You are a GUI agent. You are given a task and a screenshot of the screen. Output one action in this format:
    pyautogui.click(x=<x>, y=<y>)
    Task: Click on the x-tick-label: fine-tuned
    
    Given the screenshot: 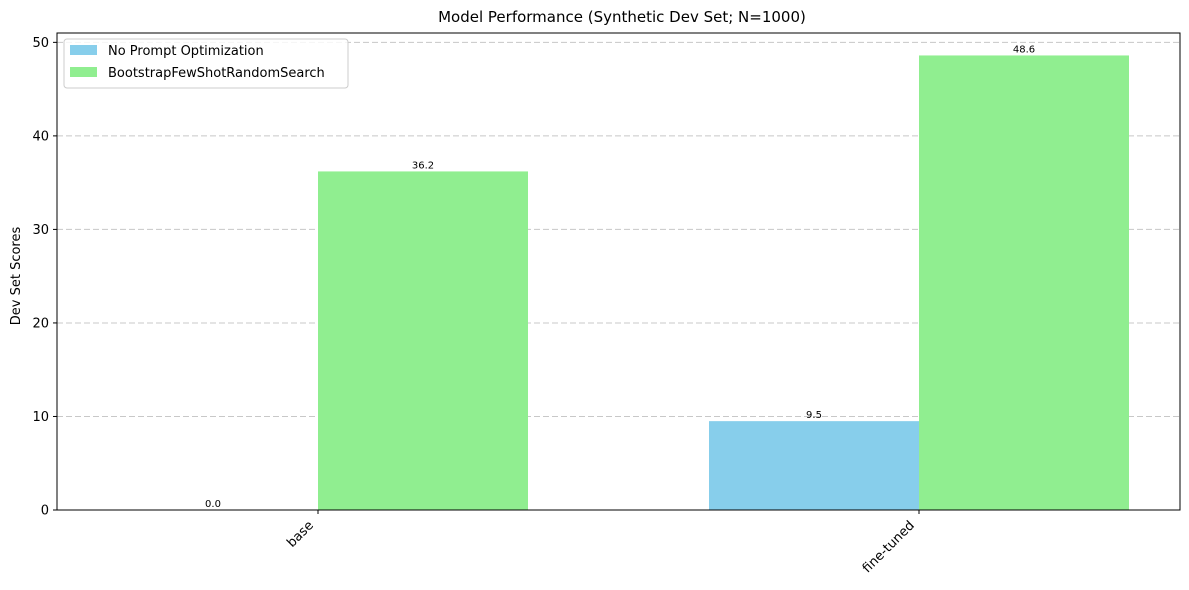 What is the action you would take?
    pyautogui.click(x=889, y=547)
    